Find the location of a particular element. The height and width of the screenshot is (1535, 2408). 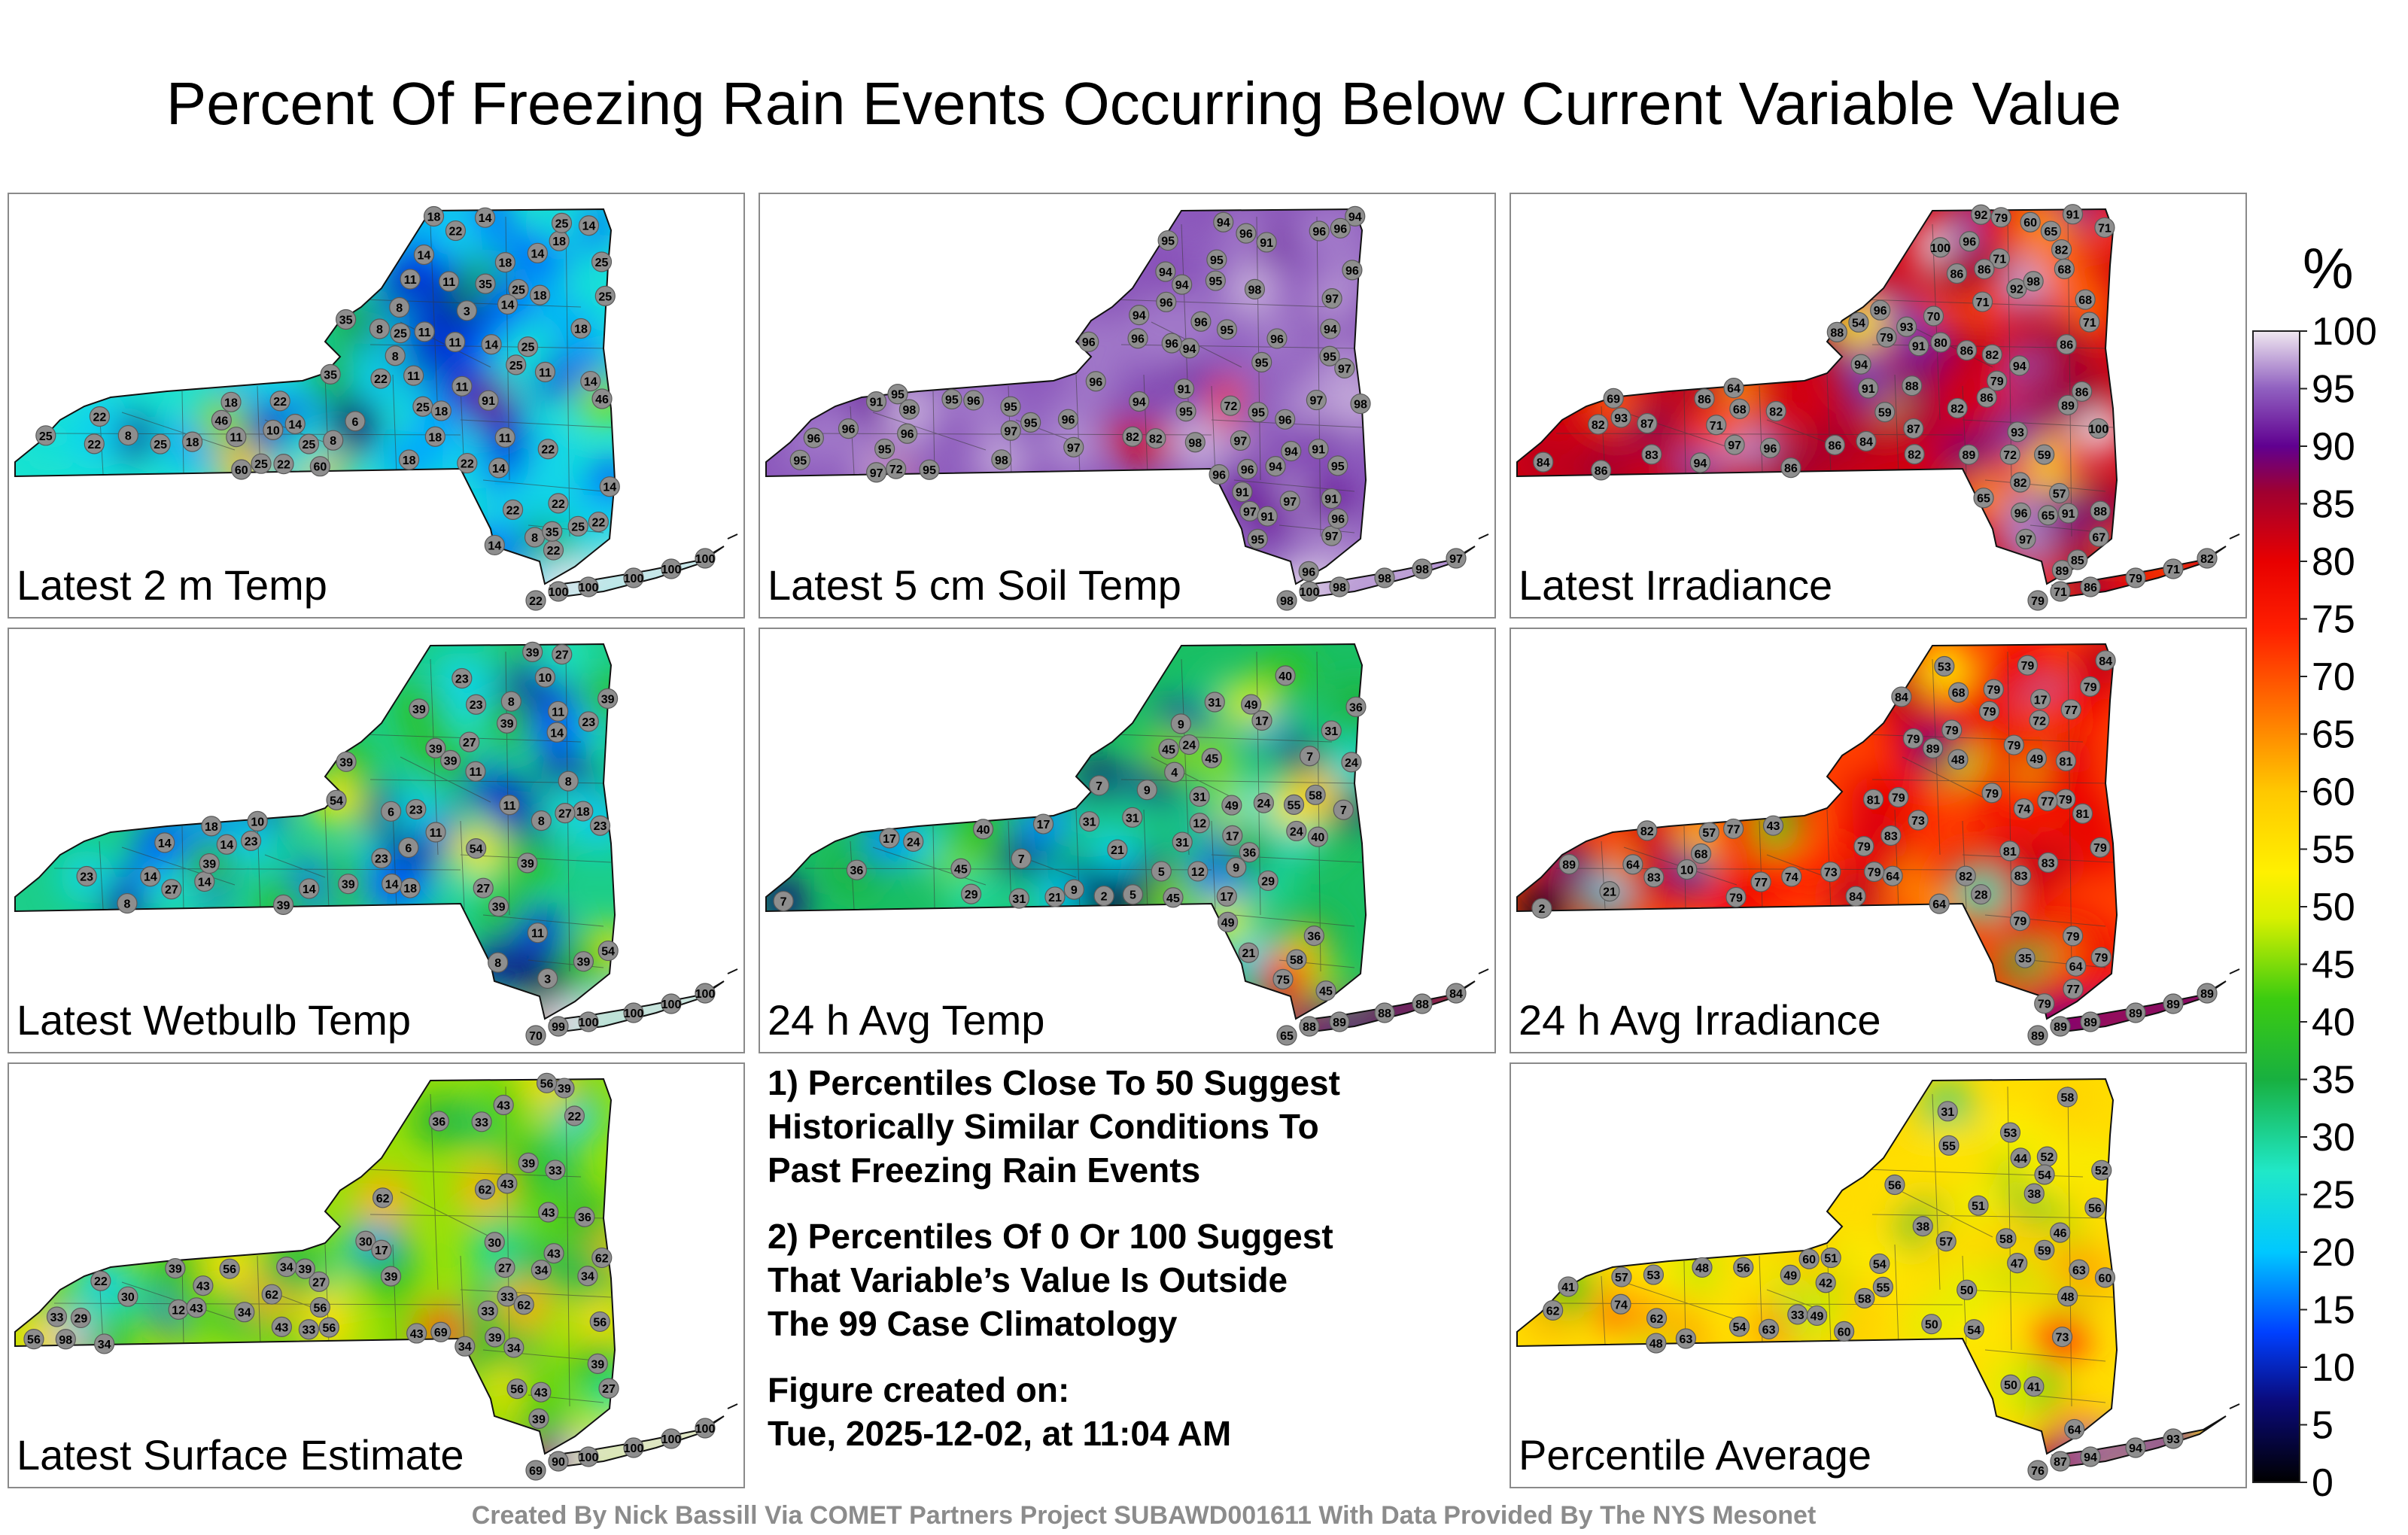

station-marker: 59 is located at coordinates (1885, 412).